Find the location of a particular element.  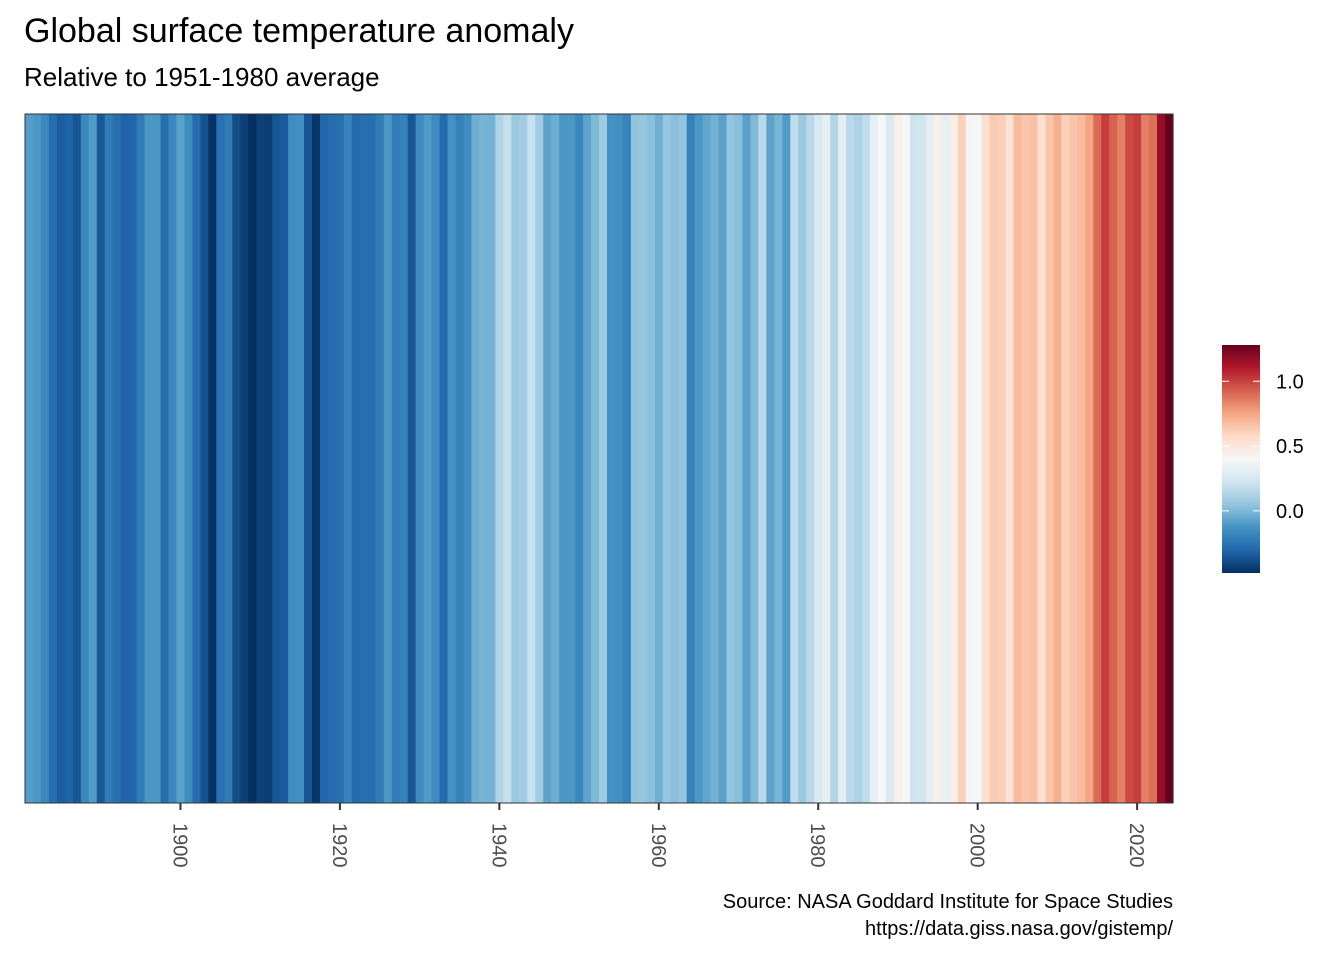

stripe-1916 is located at coordinates (308, 458).